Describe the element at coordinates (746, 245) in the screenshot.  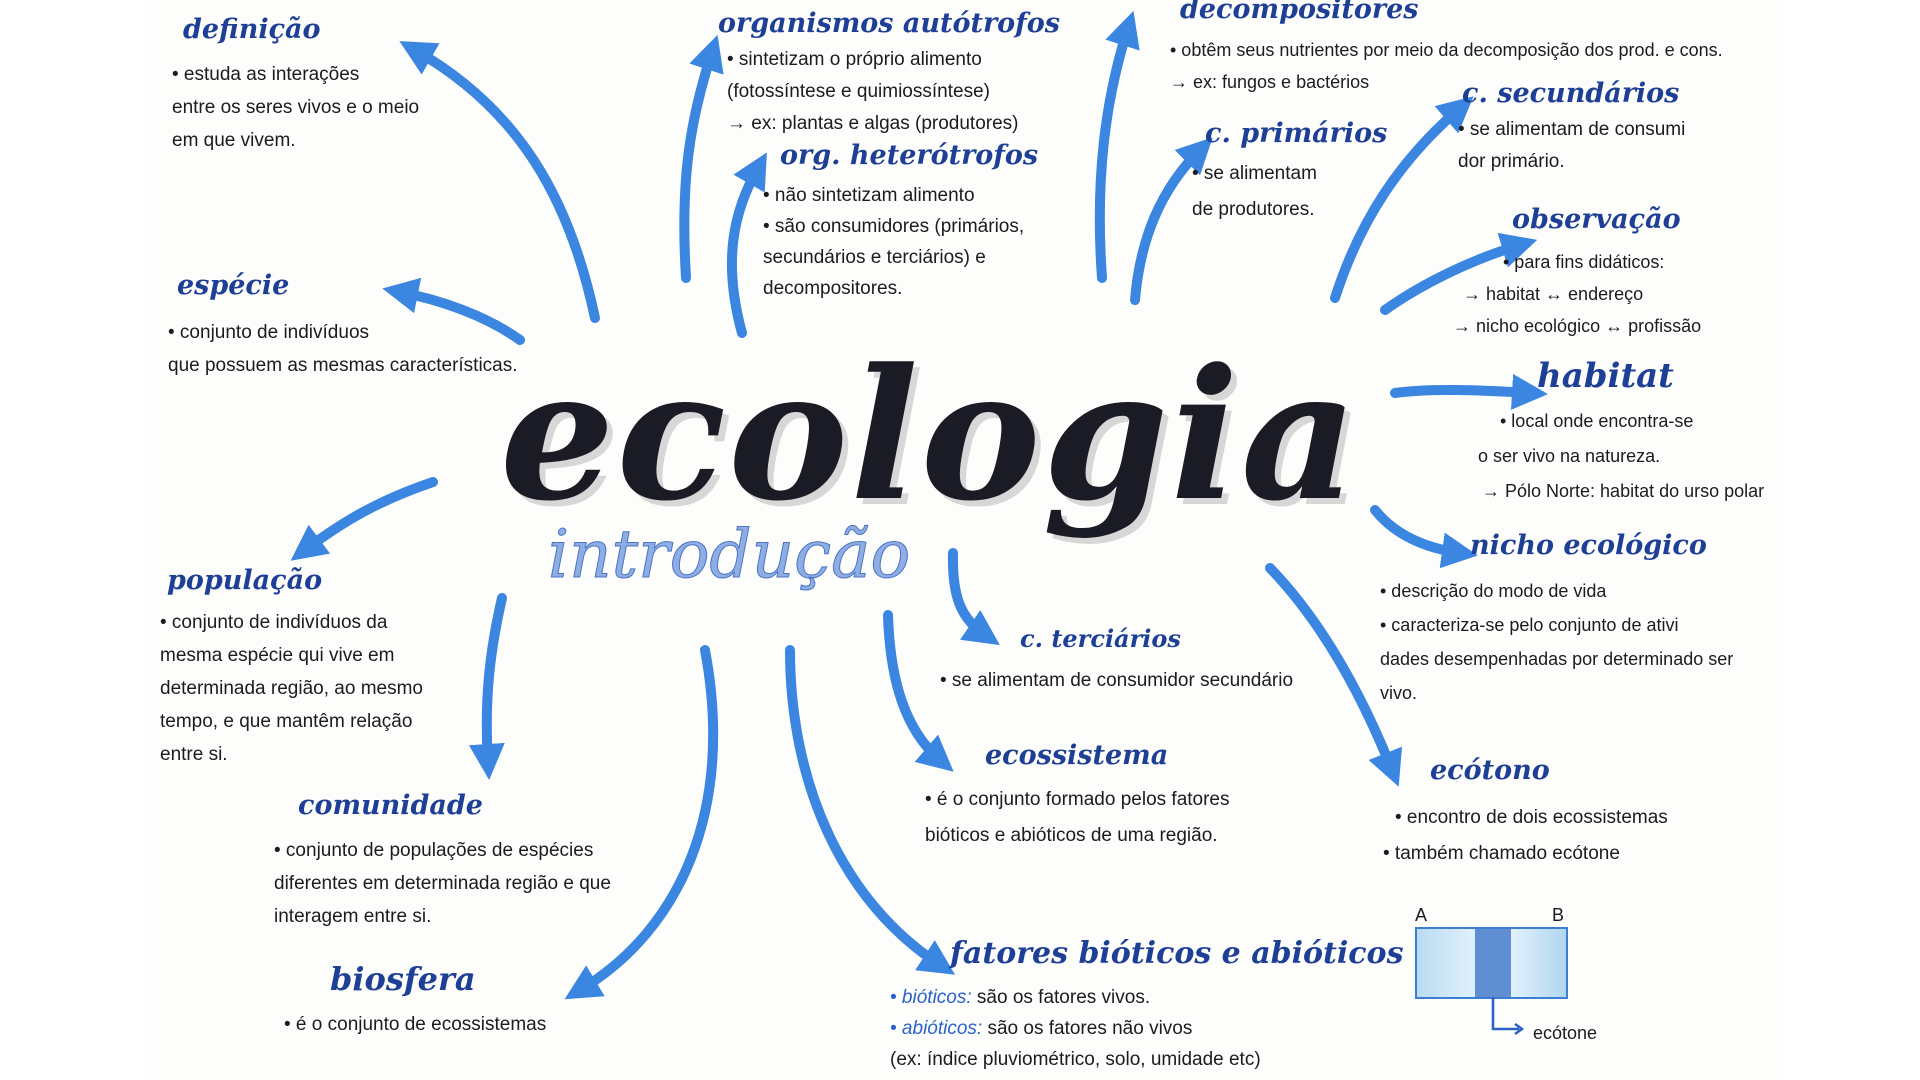
I see `arrow-heterotrofos` at that location.